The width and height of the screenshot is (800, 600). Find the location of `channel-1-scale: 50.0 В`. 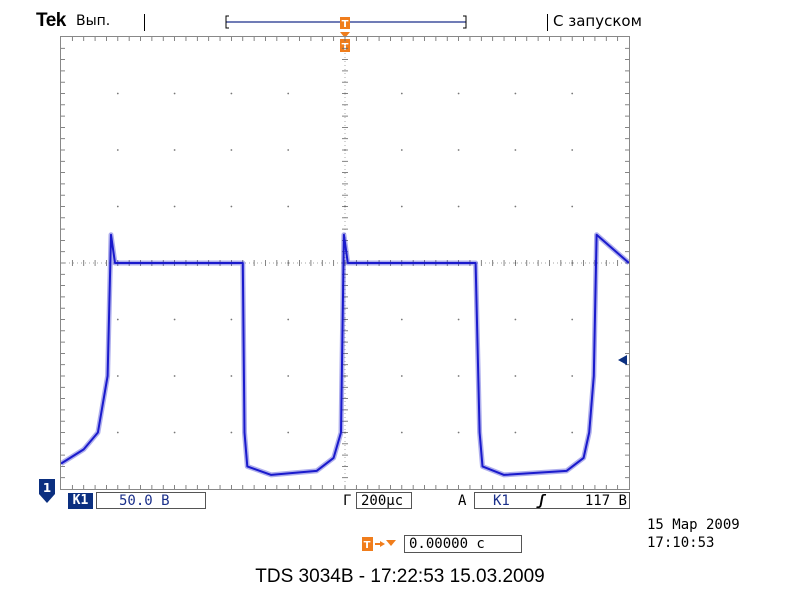

channel-1-scale: 50.0 В is located at coordinates (151, 500).